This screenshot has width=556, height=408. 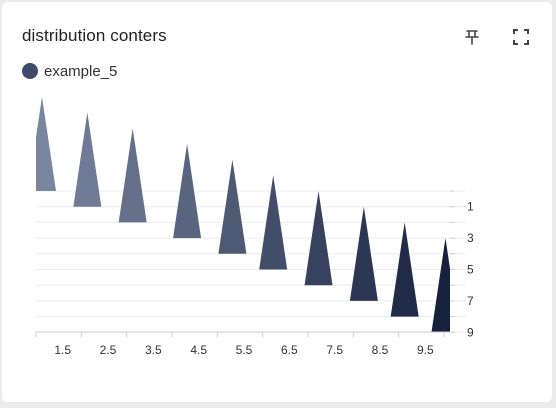 I want to click on x-tick-label: 9.5, so click(x=425, y=350).